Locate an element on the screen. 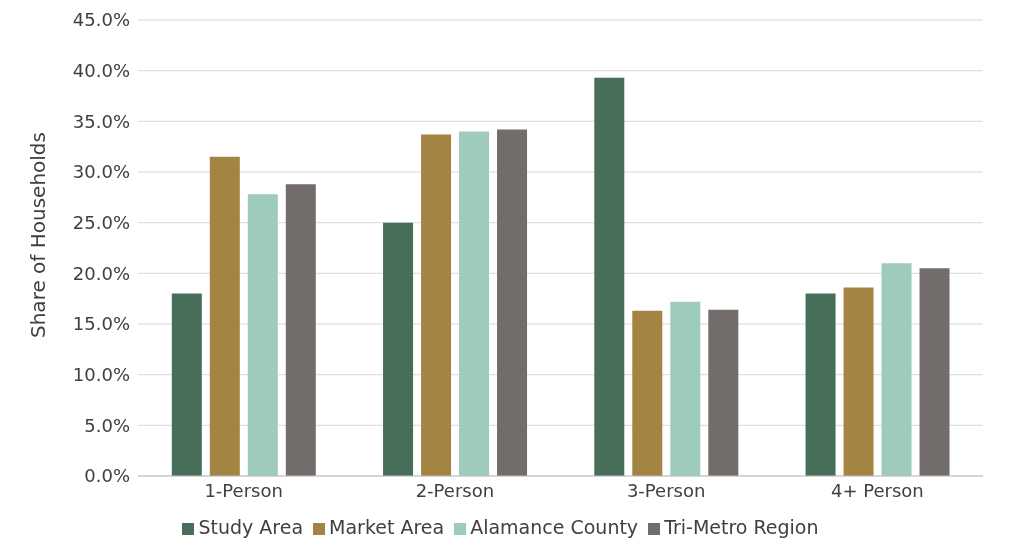  x-tick-label: 4+ Person is located at coordinates (877, 490).